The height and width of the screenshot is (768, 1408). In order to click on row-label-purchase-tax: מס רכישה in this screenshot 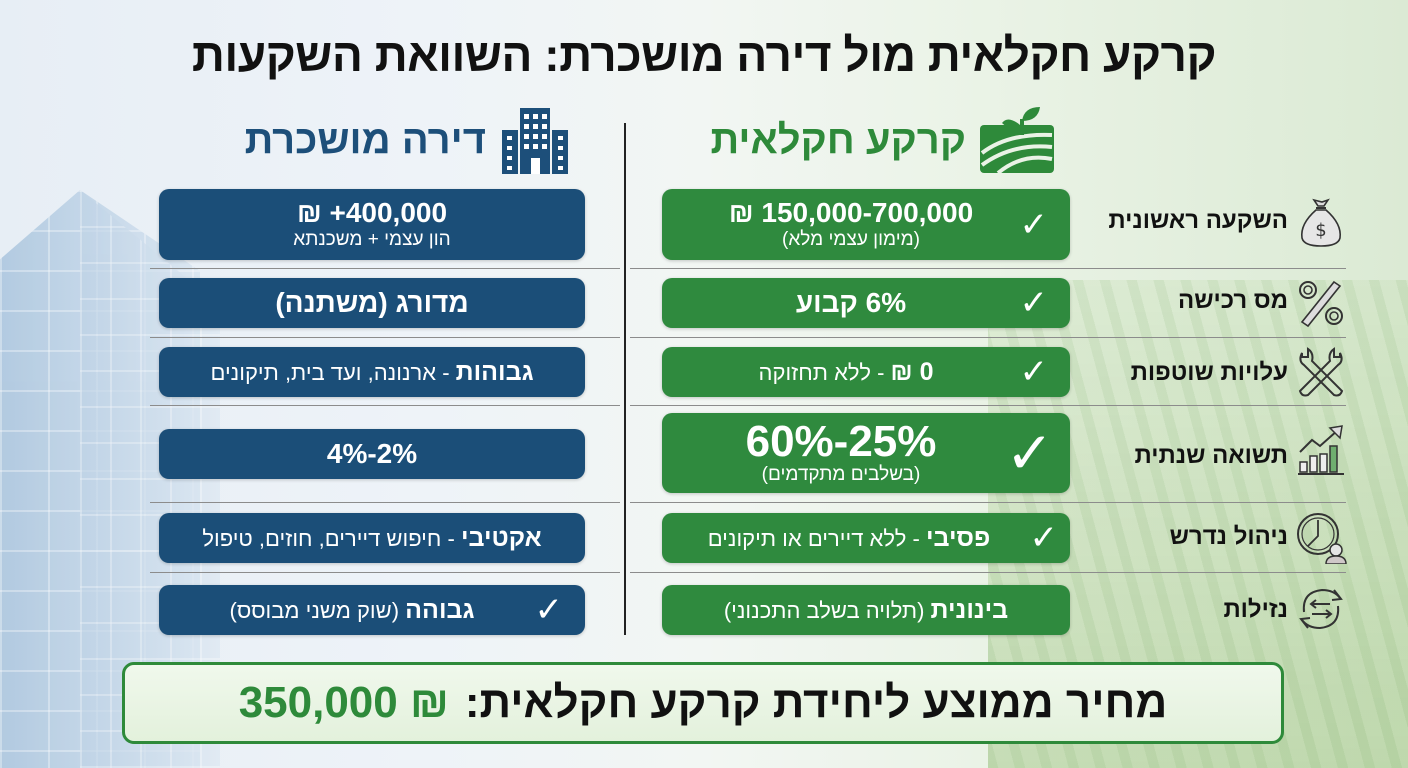, I will do `click(1232, 300)`.